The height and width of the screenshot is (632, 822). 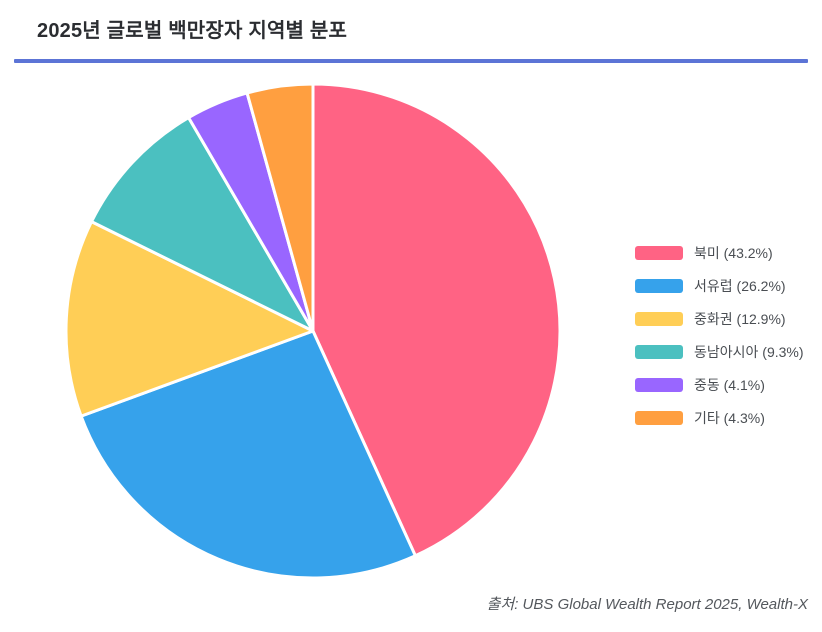 I want to click on legend-label: 중화권 (12.9%), so click(x=740, y=319).